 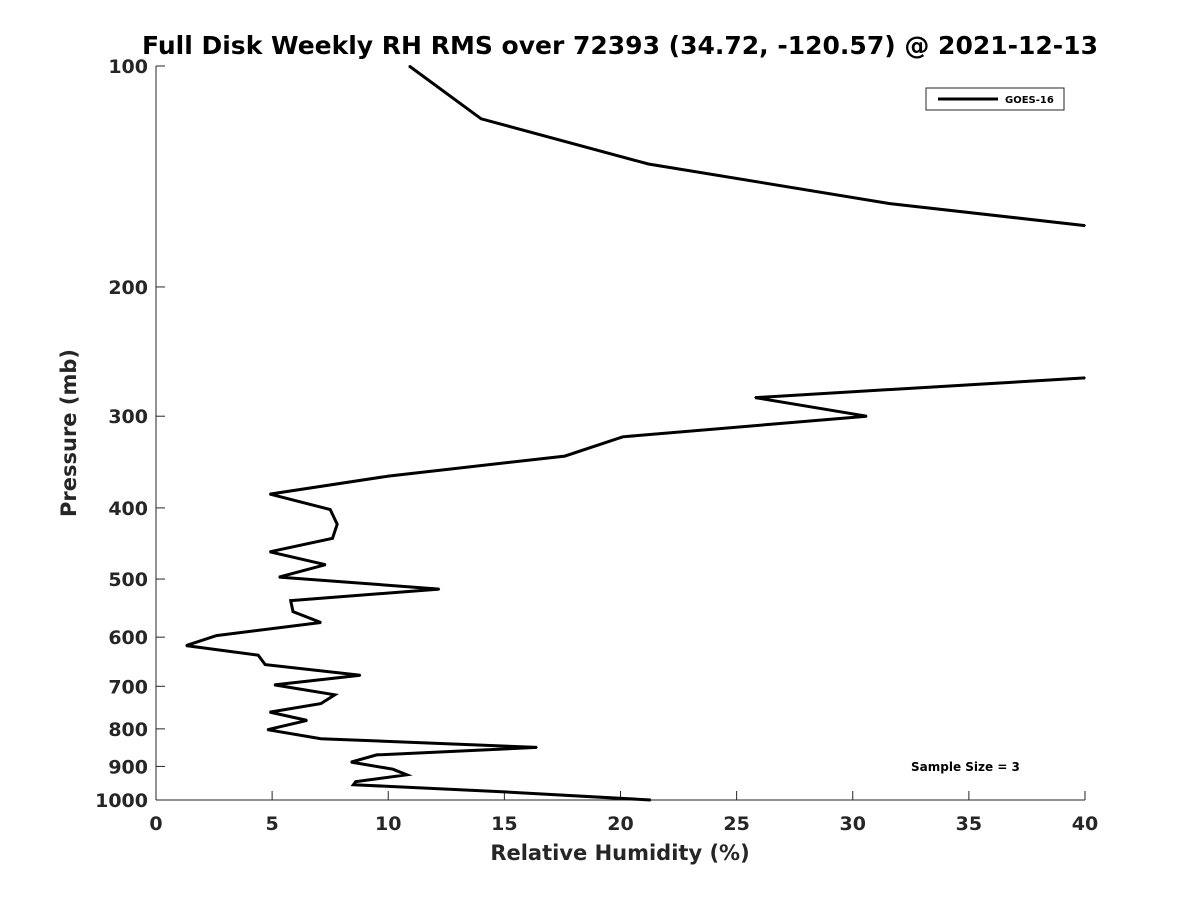 What do you see at coordinates (128, 638) in the screenshot?
I see `y-tick-label: 600` at bounding box center [128, 638].